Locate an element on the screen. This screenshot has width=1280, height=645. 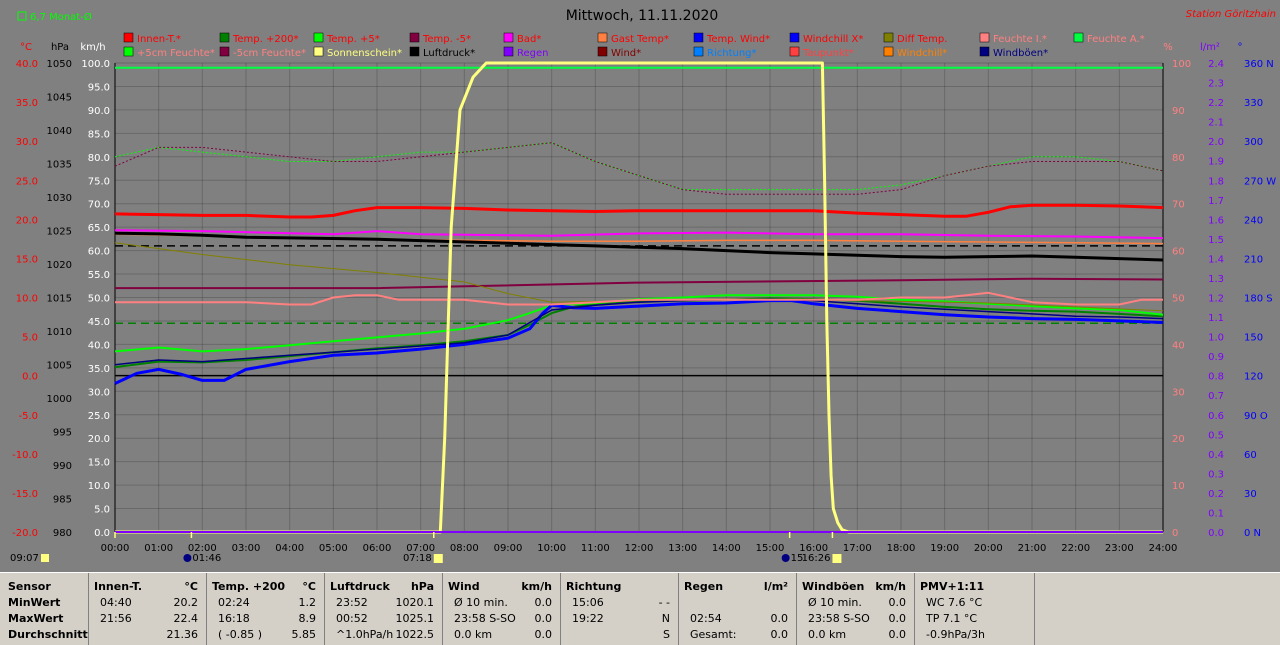
x-tick-label: 02:00 is located at coordinates (202, 548).